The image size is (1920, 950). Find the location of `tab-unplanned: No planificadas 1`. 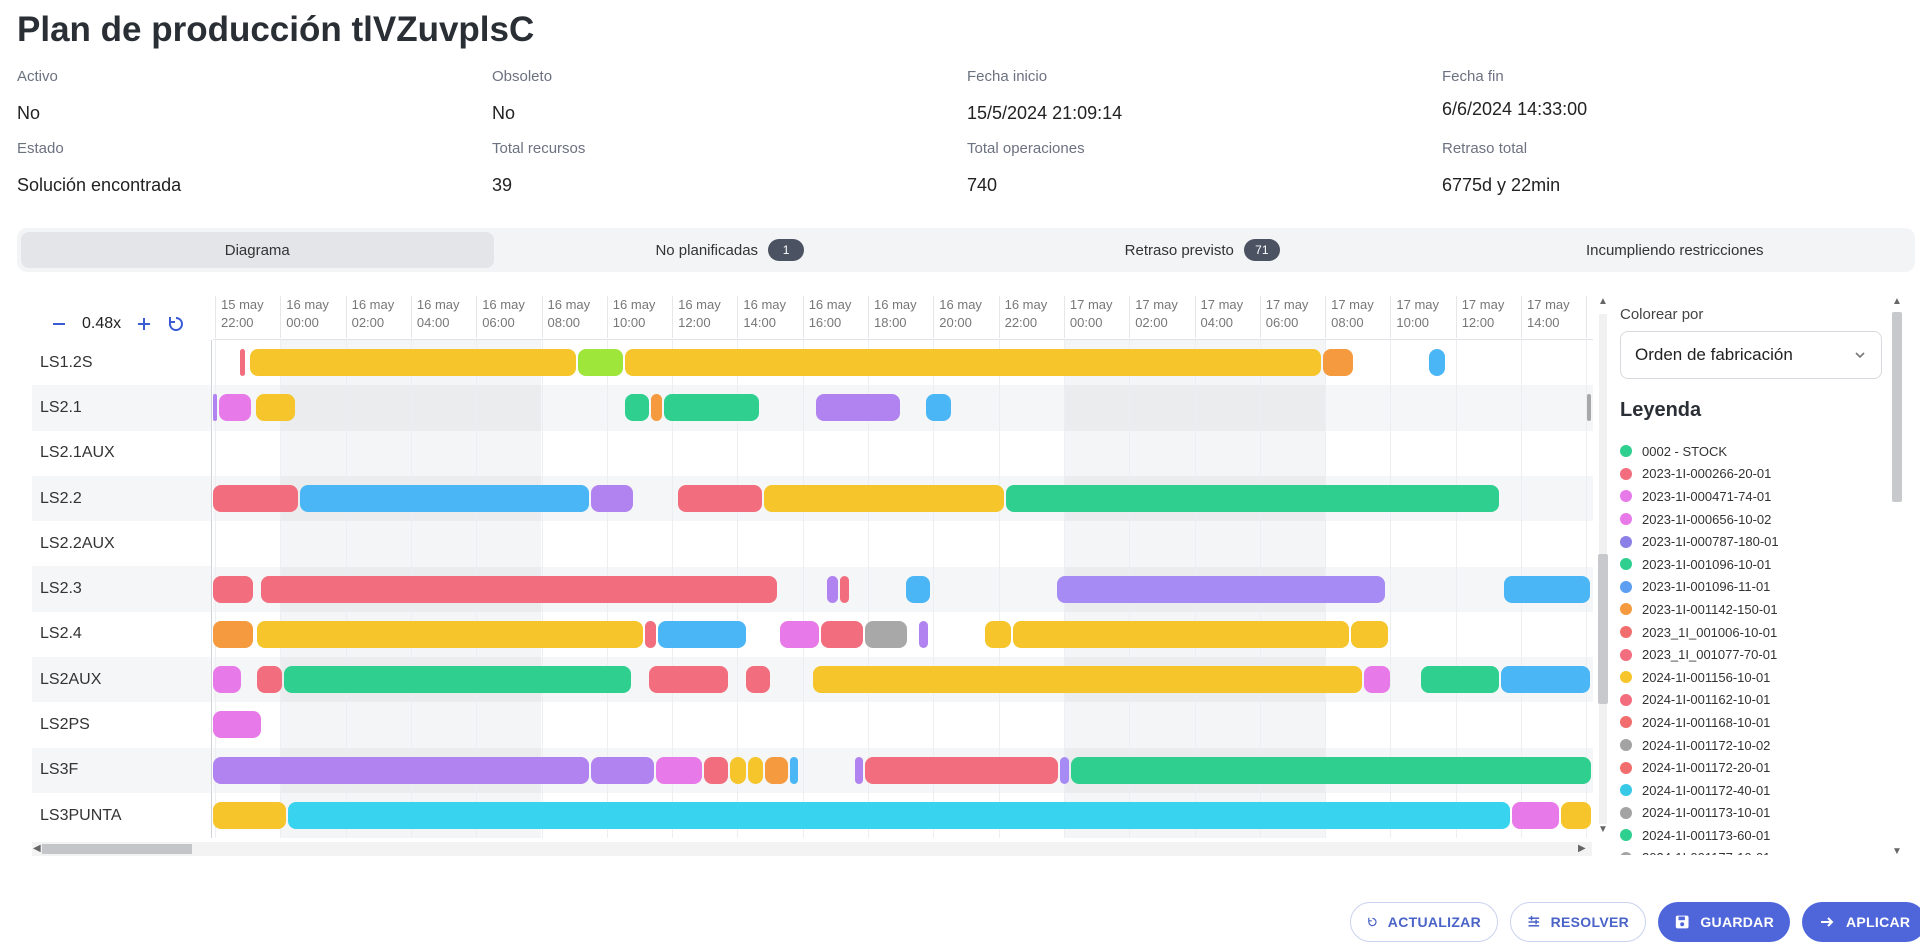

tab-unplanned: No planificadas 1 is located at coordinates (730, 250).